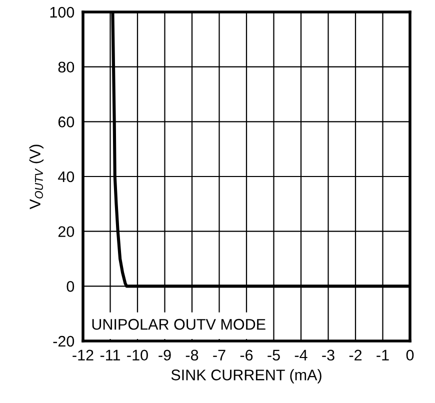  I want to click on x-tick-label: -5, so click(274, 355).